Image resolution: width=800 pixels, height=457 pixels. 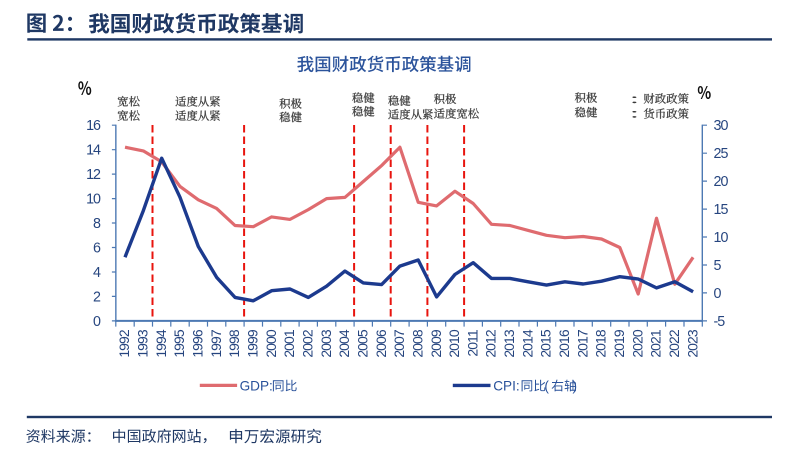 What do you see at coordinates (436, 343) in the screenshot?
I see `svg-text: 2009` at bounding box center [436, 343].